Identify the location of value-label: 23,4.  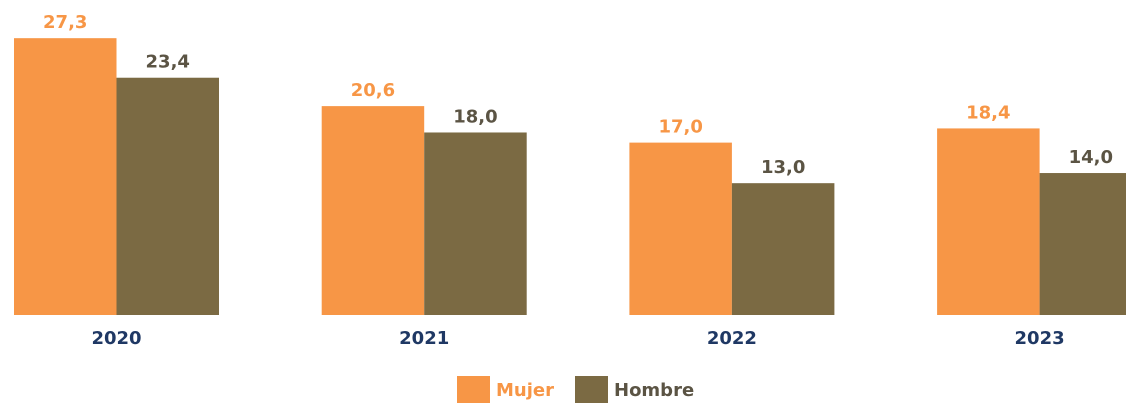
(168, 62).